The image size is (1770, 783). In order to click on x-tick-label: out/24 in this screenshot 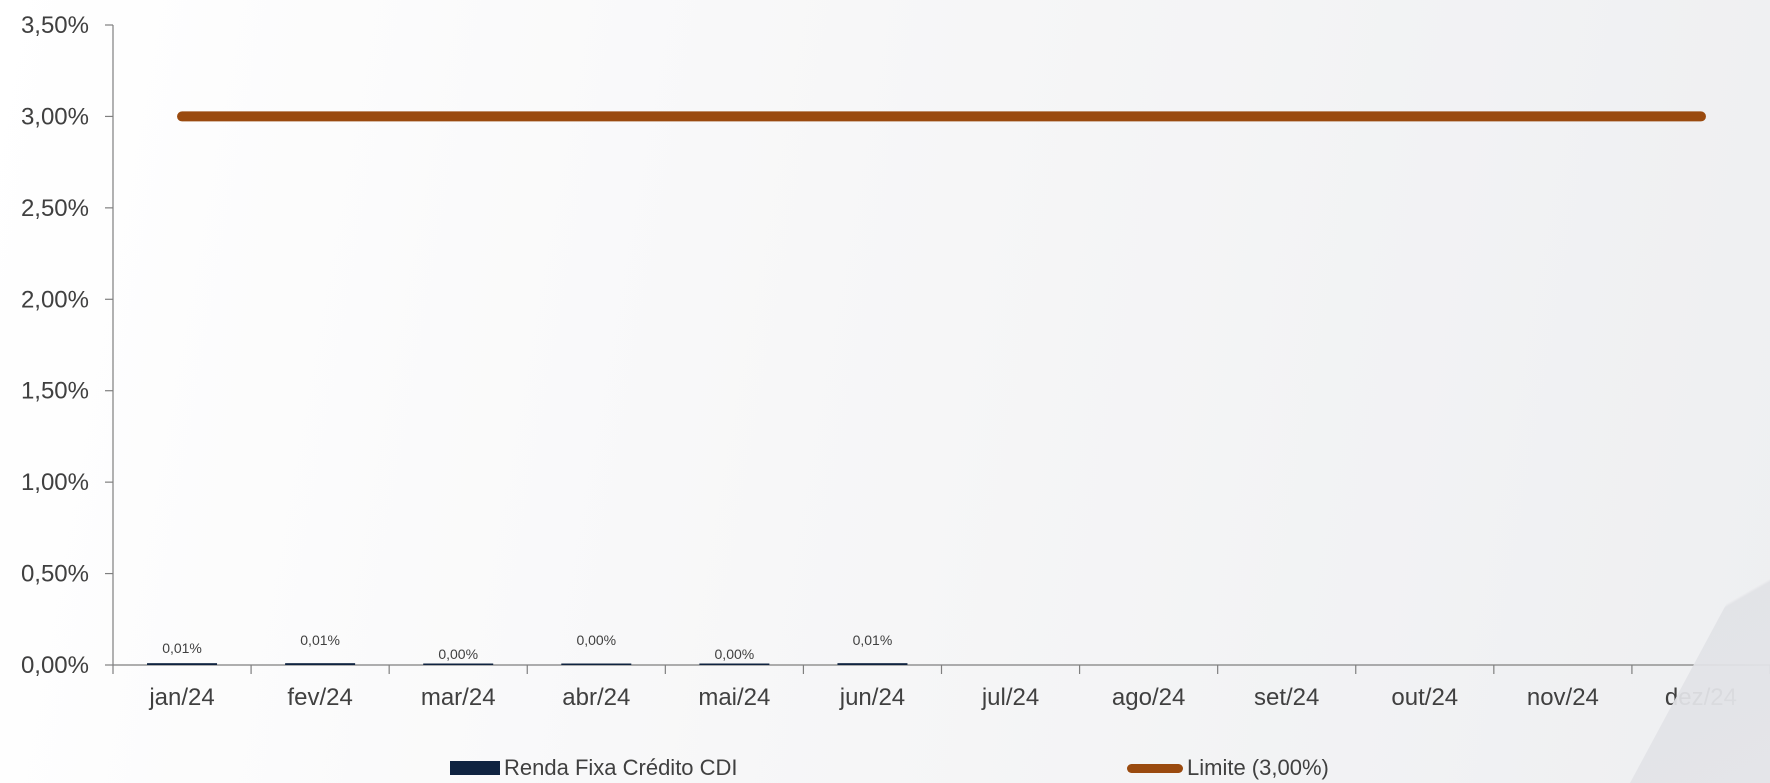, I will do `click(1424, 697)`.